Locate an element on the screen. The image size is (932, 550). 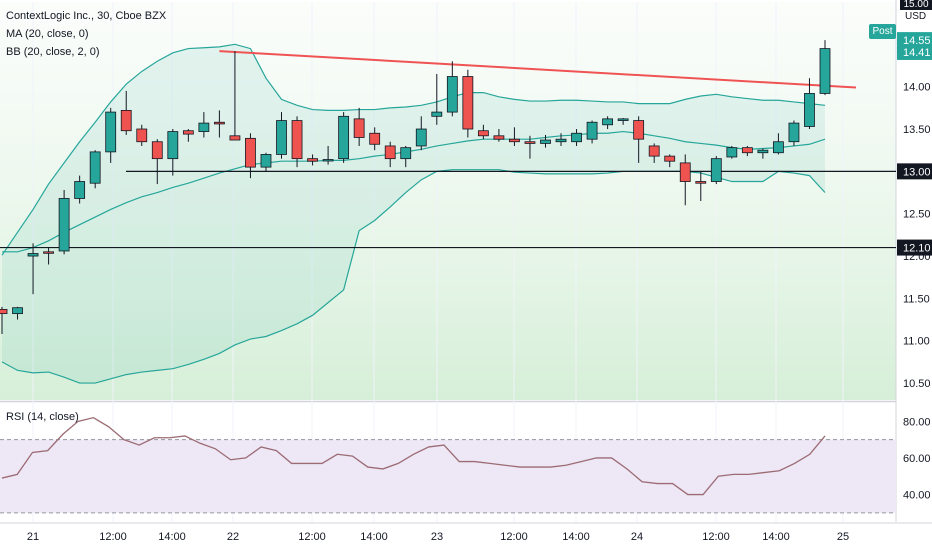
time-tick: 23 is located at coordinates (437, 537).